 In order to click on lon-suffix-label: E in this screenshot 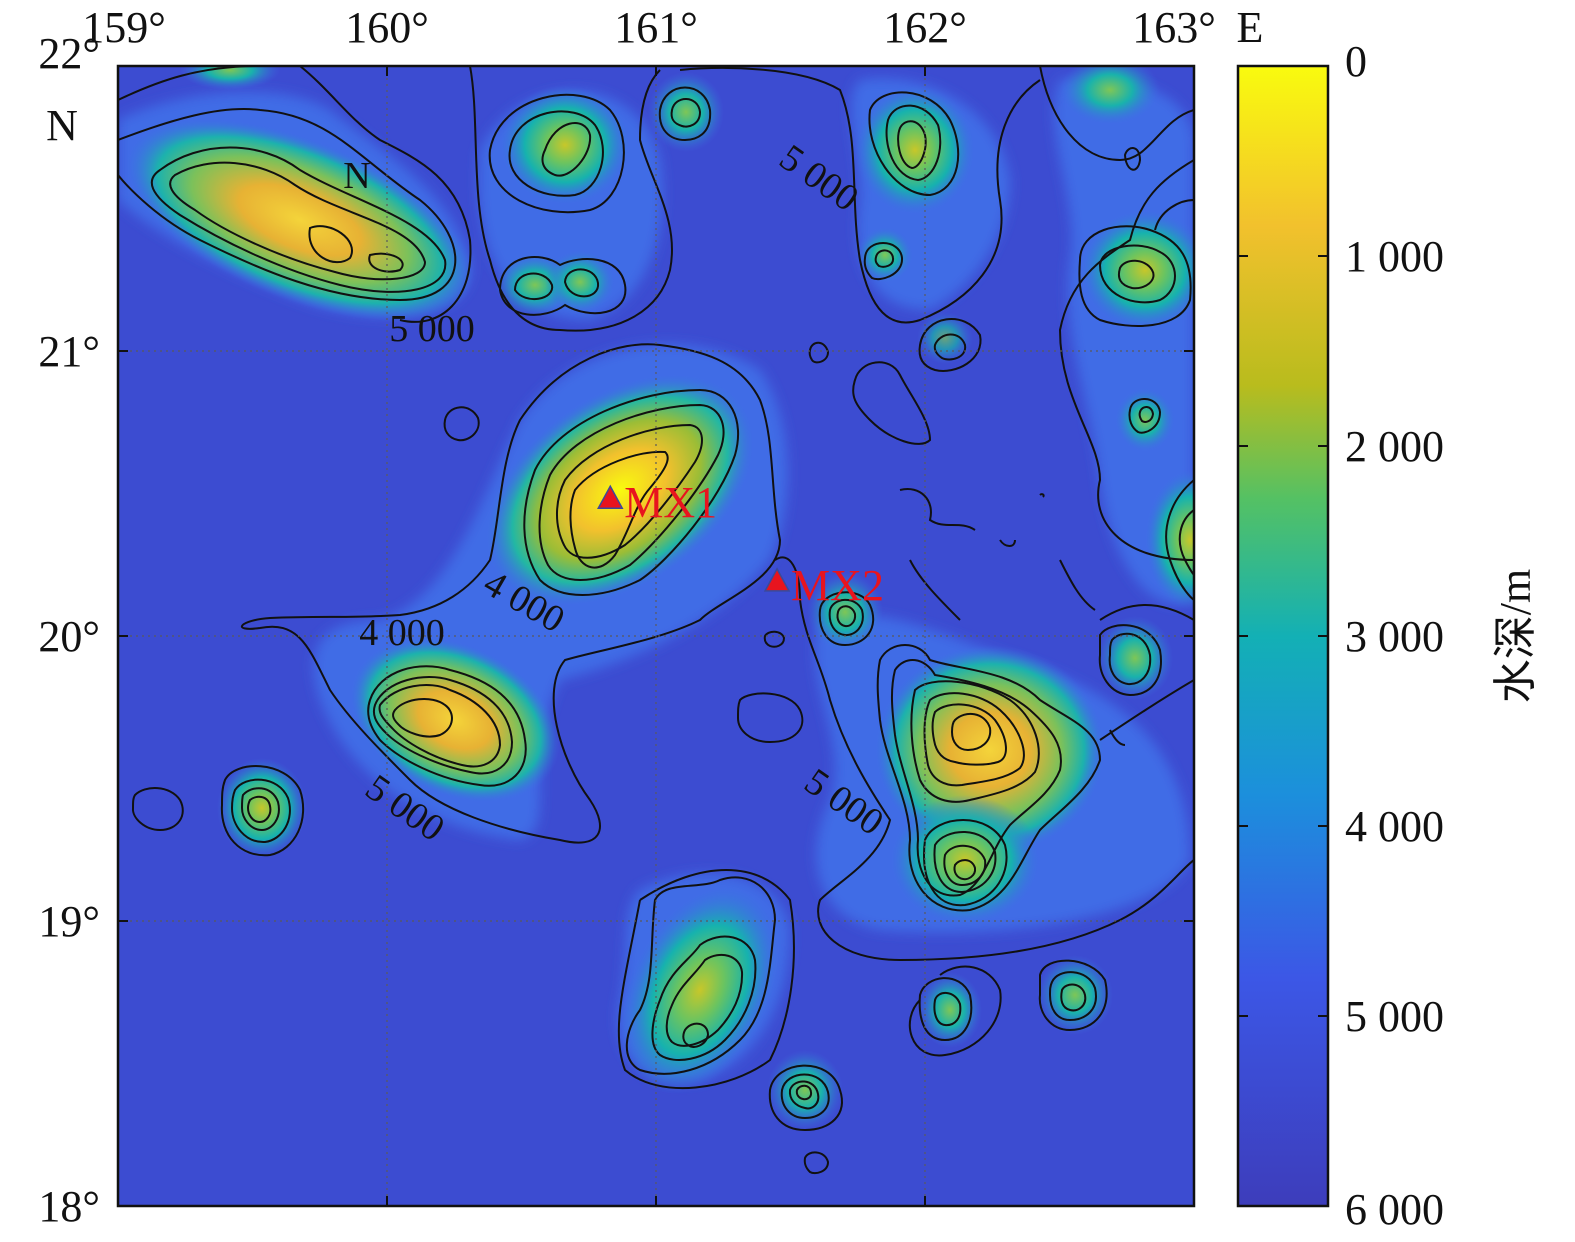, I will do `click(1250, 27)`.